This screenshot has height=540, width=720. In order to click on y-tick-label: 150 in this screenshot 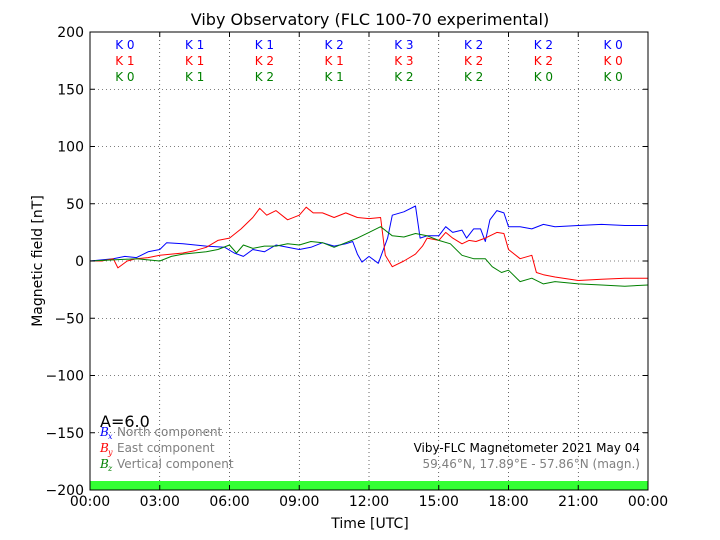, I will do `click(70, 90)`.